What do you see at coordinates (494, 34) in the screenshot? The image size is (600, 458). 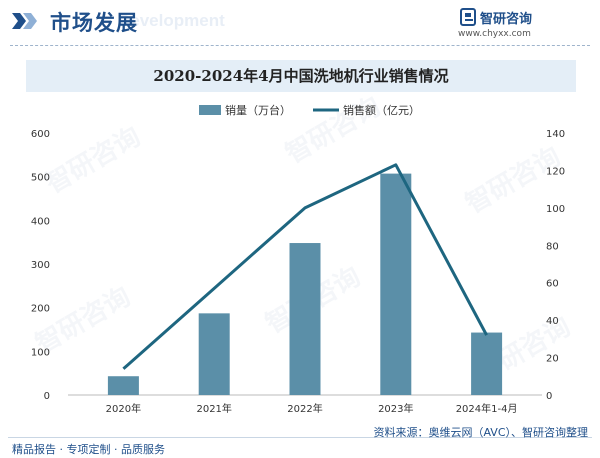 I see `brand-url: www.chyxx.com` at bounding box center [494, 34].